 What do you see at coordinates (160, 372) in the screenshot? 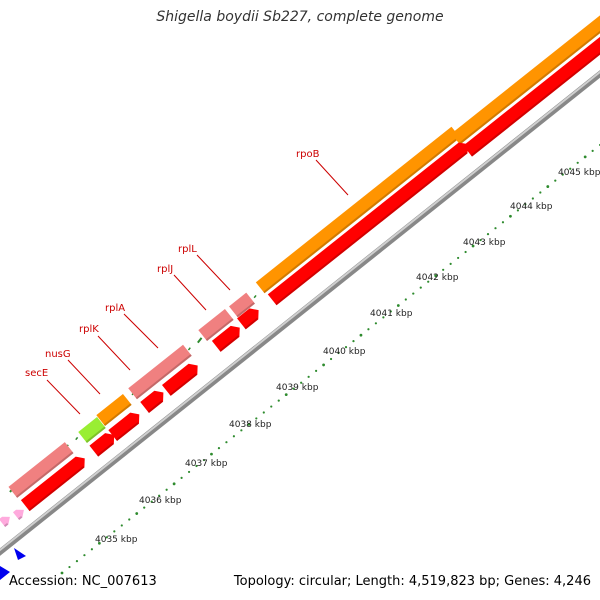
I see `gene-rplK-bar` at bounding box center [160, 372].